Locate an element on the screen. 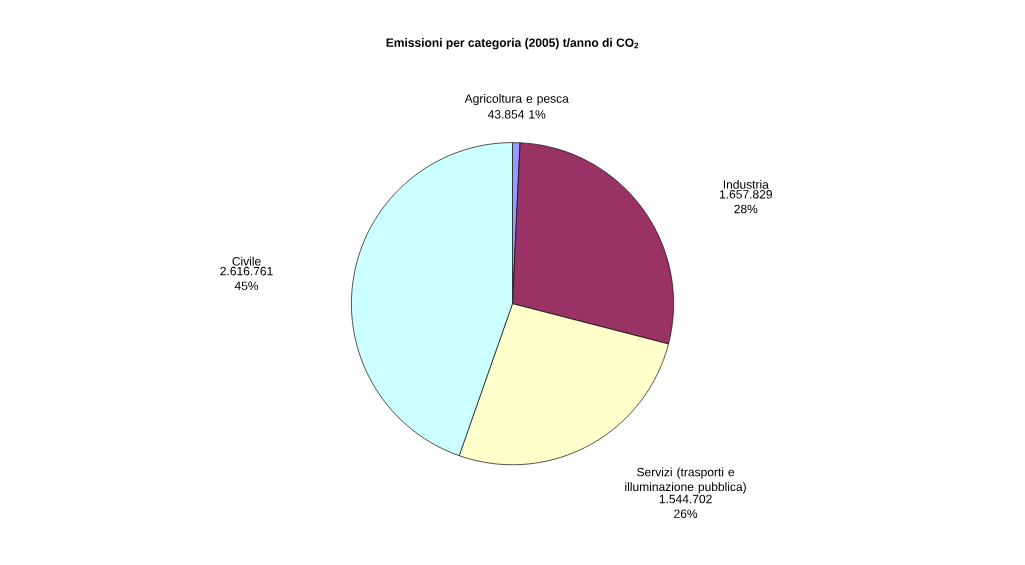  data-label: 2.616.761 45% is located at coordinates (246, 279).